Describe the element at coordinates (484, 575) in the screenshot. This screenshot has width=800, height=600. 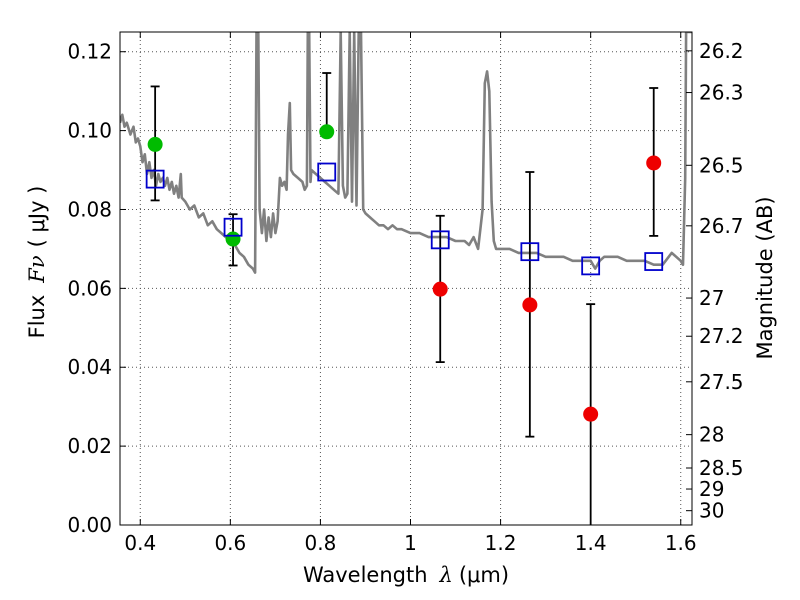
I see `x-axis-label-units: (μm)` at that location.